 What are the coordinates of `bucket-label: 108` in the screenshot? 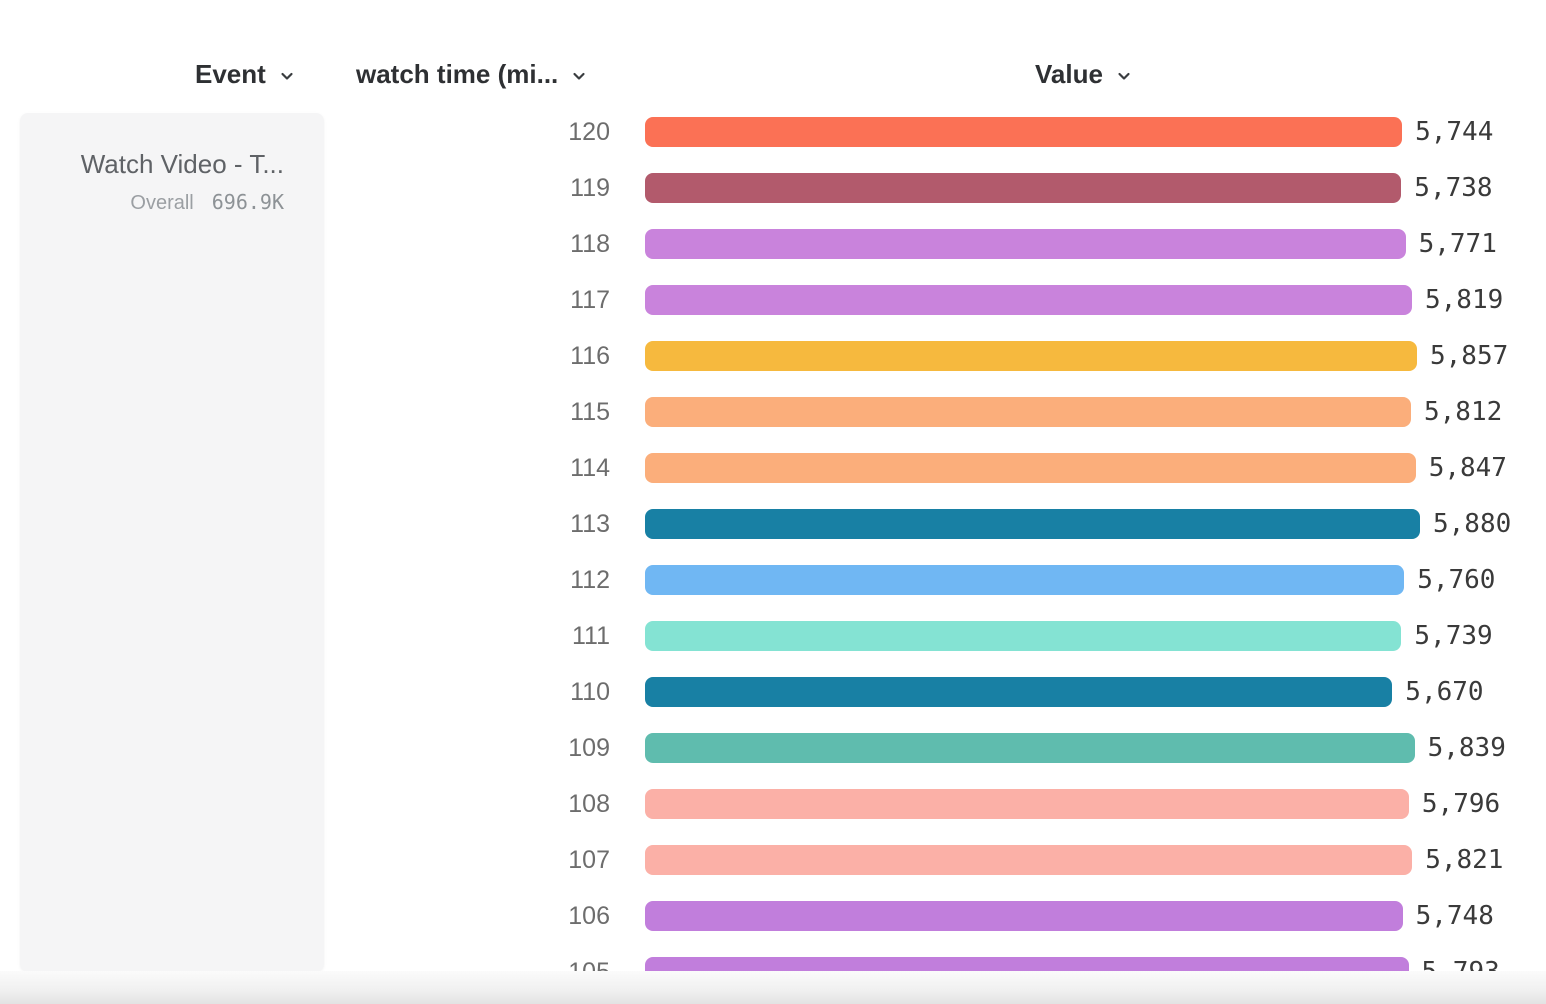 It's located at (589, 803).